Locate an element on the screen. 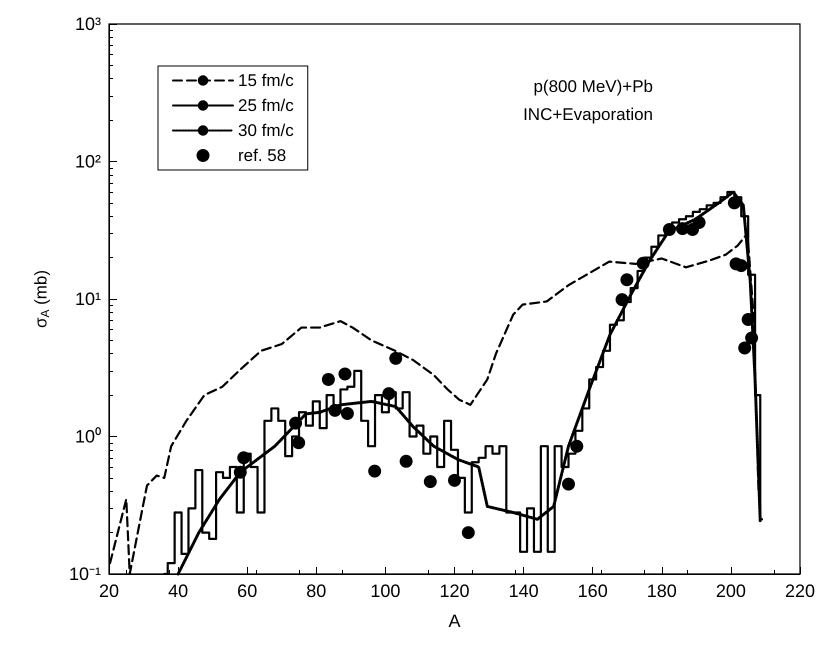  legend-label: 15 fm/c is located at coordinates (266, 80).